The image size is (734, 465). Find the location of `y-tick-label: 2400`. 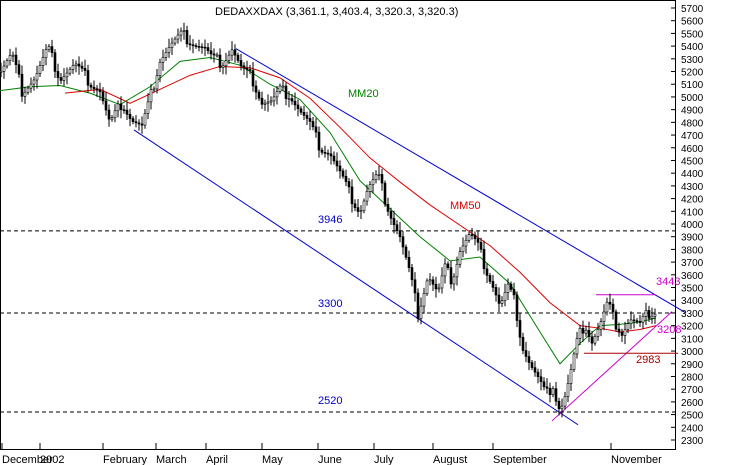

y-tick-label: 2400 is located at coordinates (692, 428).